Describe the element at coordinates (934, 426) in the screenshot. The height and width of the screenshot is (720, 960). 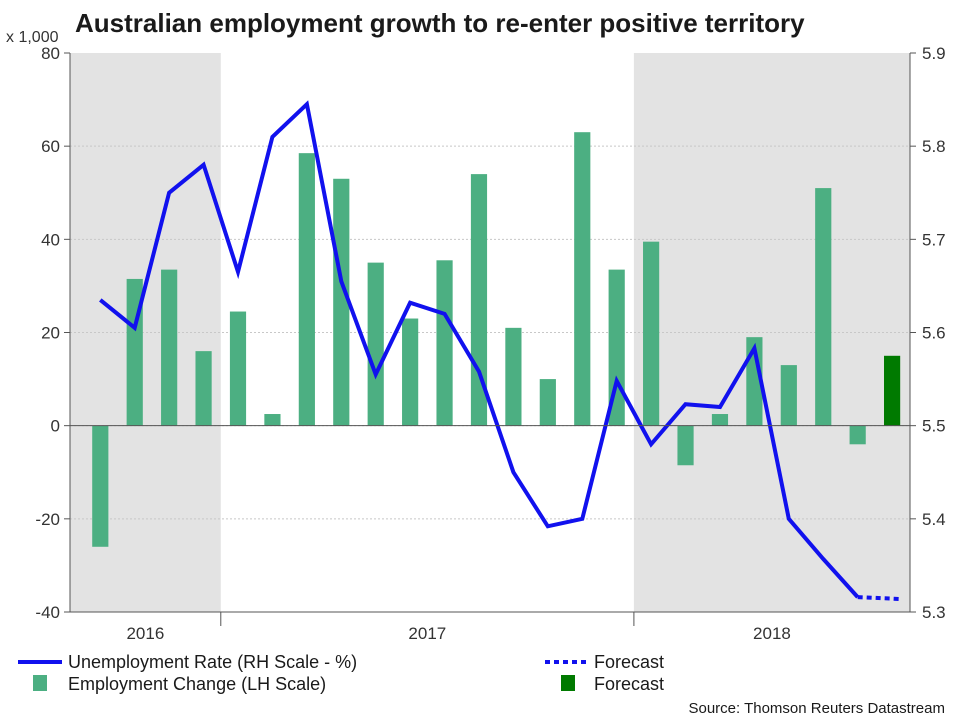
I see `right-tick-label: 5.5` at that location.